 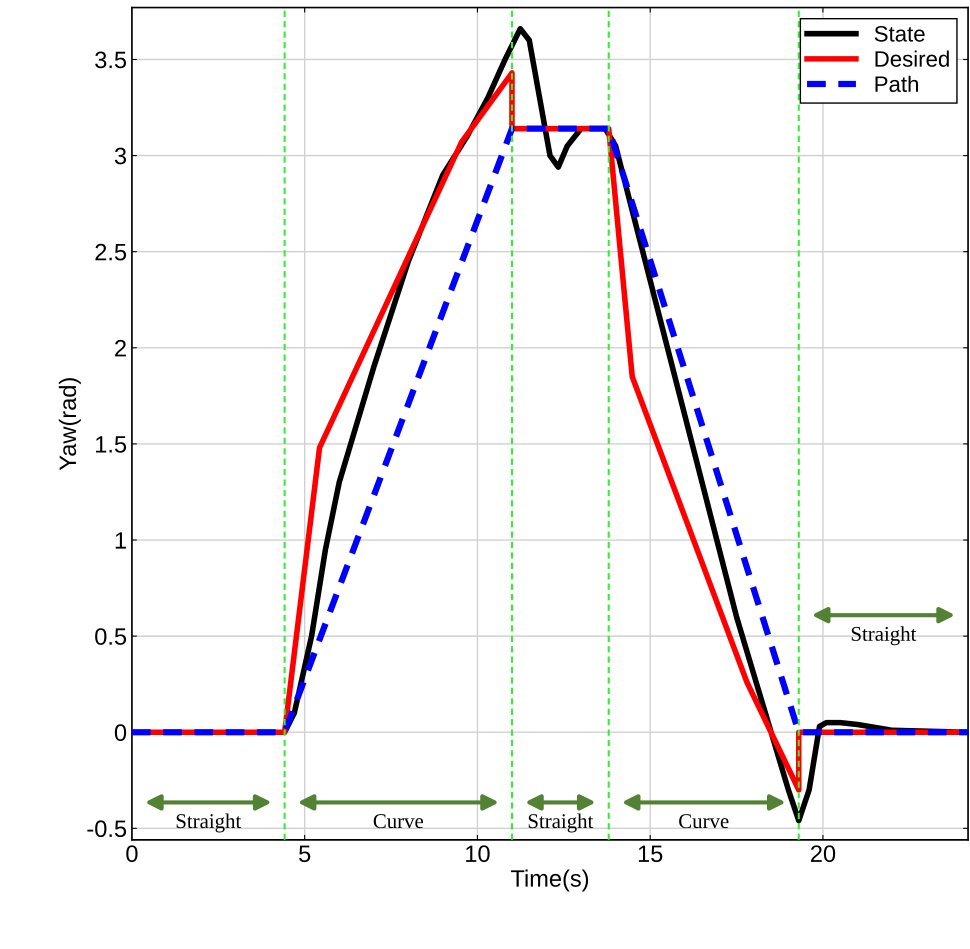 I want to click on legend-label: Path, so click(x=897, y=84).